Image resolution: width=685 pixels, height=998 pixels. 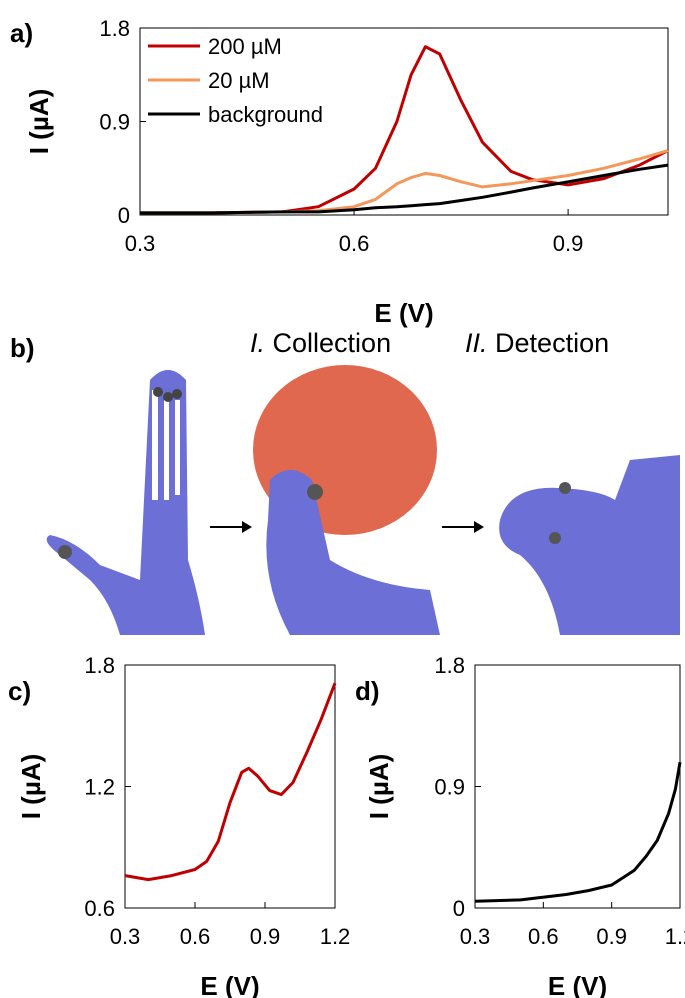 I want to click on legend-label: 200 µM, so click(x=245, y=46).